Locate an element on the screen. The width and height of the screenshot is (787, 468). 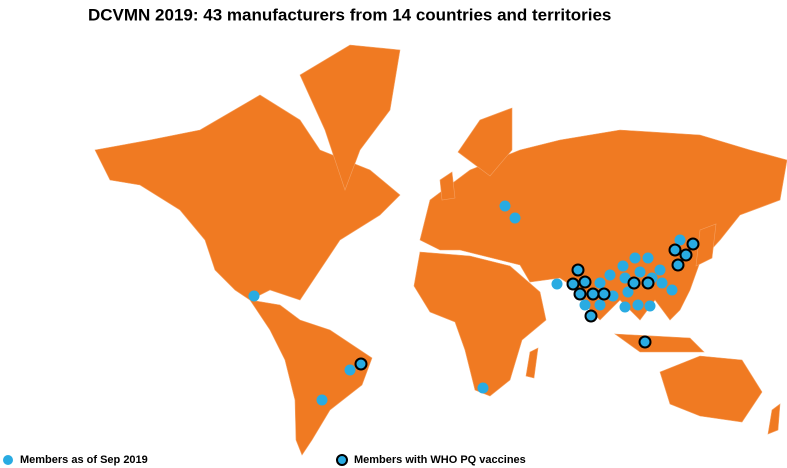
africa is located at coordinates (480, 324).